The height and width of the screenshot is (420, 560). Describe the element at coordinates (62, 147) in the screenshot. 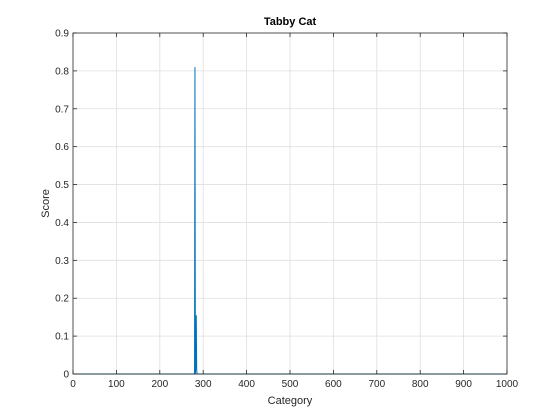

I see `y-tick-label: 0.6` at that location.